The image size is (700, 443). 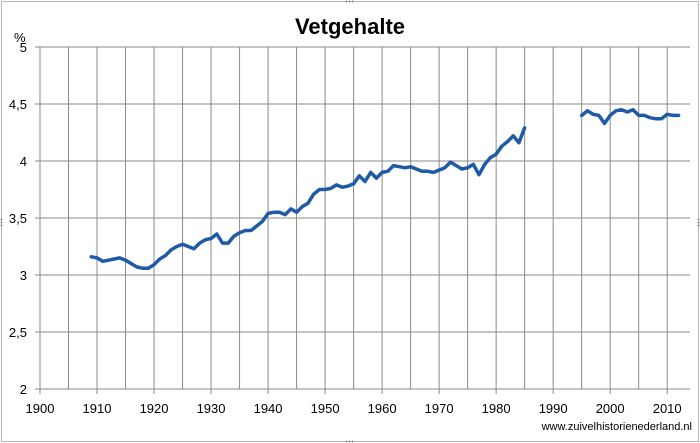 What do you see at coordinates (496, 408) in the screenshot?
I see `x-tick-label: 1980` at bounding box center [496, 408].